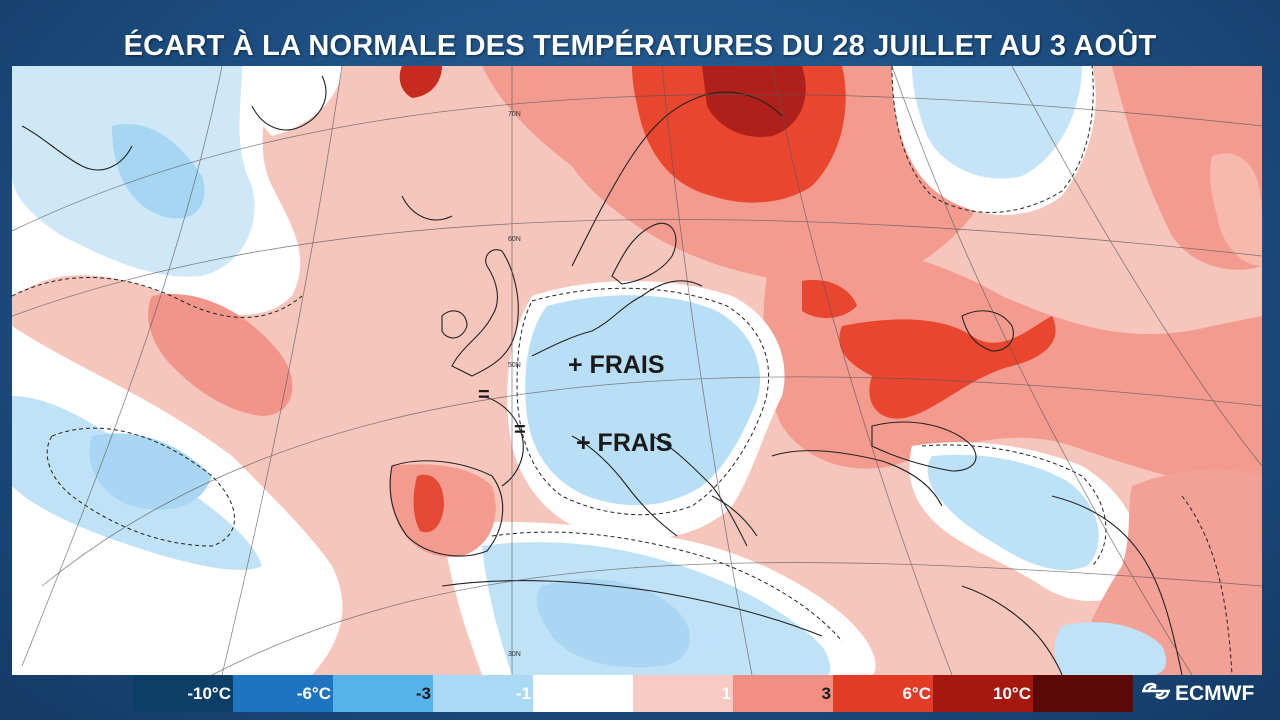  I want to click on ecmwf-brand: ECMWF, so click(1207, 694).